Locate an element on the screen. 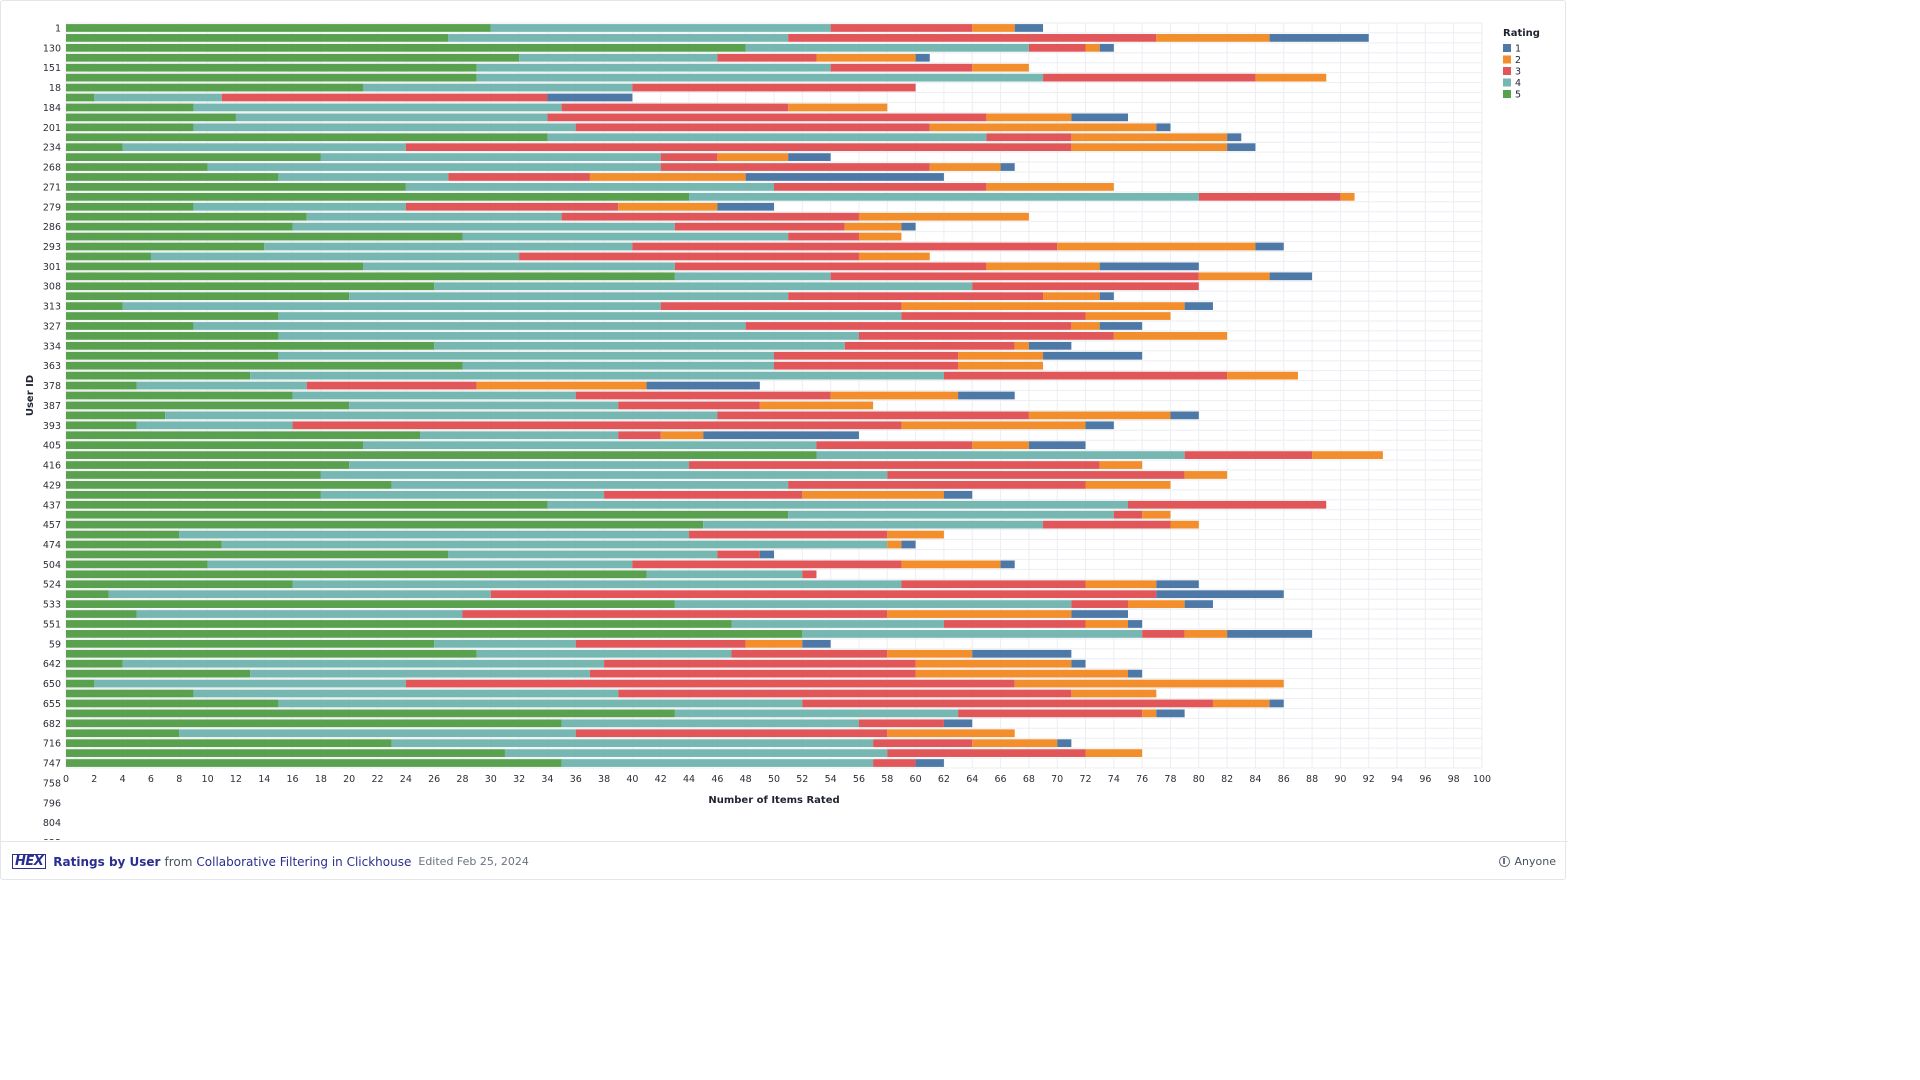 This screenshot has width=1920, height=1080. x-tick-label: 32 is located at coordinates (519, 779).